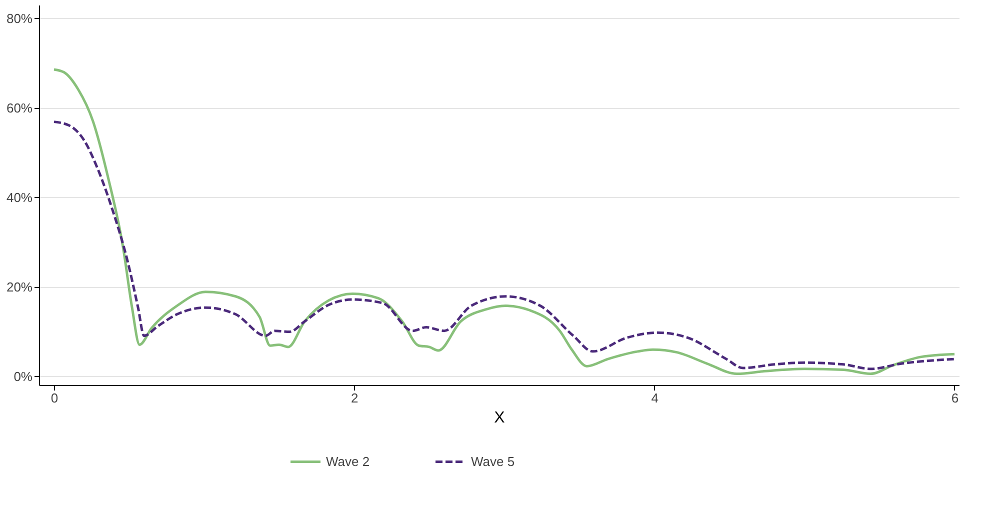 The height and width of the screenshot is (508, 1000). I want to click on legend-label: Wave 5, so click(493, 461).